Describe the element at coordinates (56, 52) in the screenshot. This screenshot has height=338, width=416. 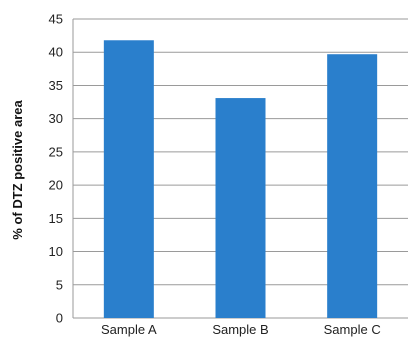
I see `y-tick-label: 40` at that location.